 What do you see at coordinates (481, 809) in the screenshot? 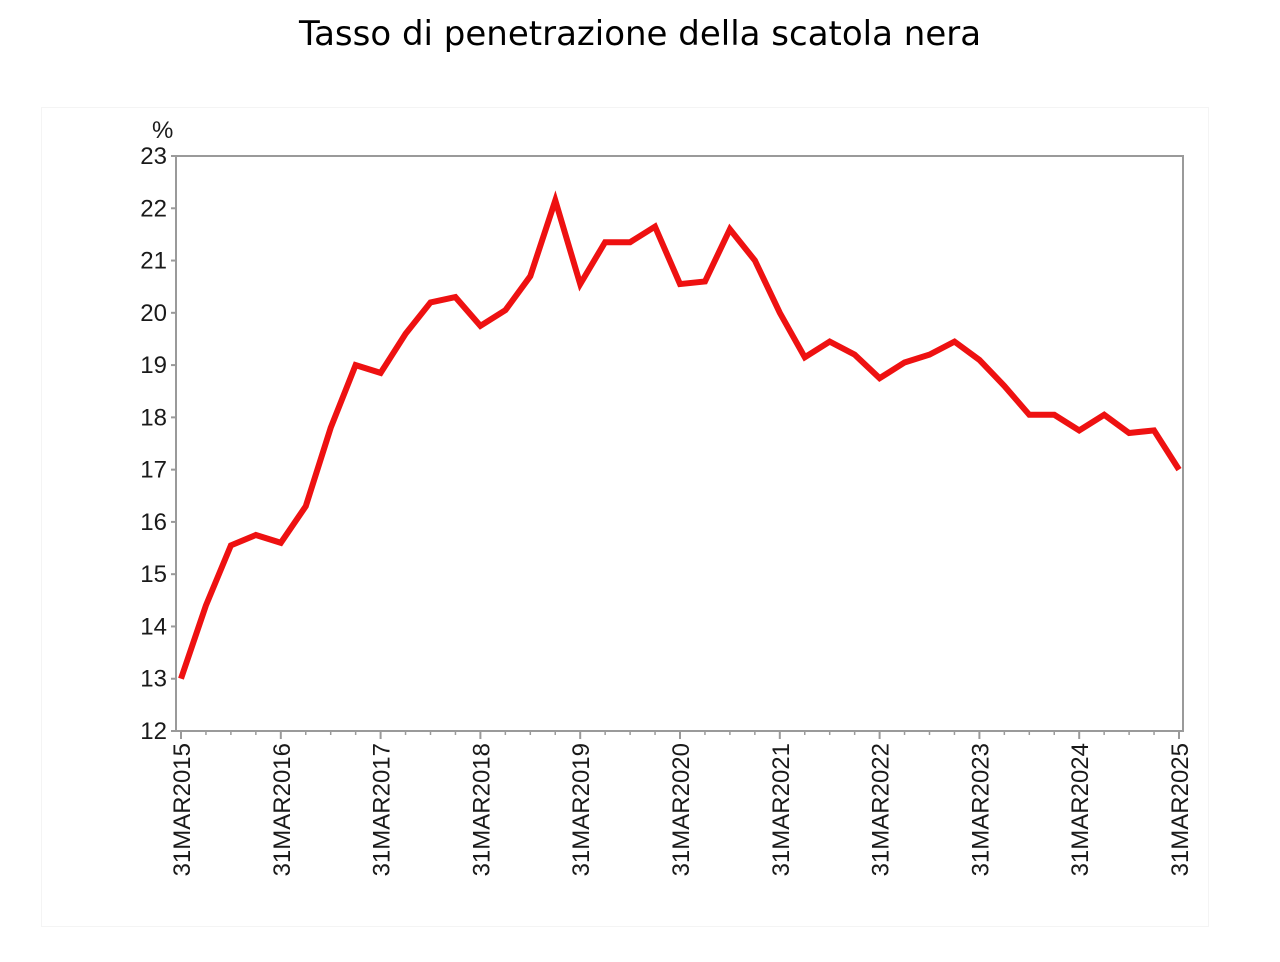
I see `x-tick-label: 31MAR2018` at bounding box center [481, 809].